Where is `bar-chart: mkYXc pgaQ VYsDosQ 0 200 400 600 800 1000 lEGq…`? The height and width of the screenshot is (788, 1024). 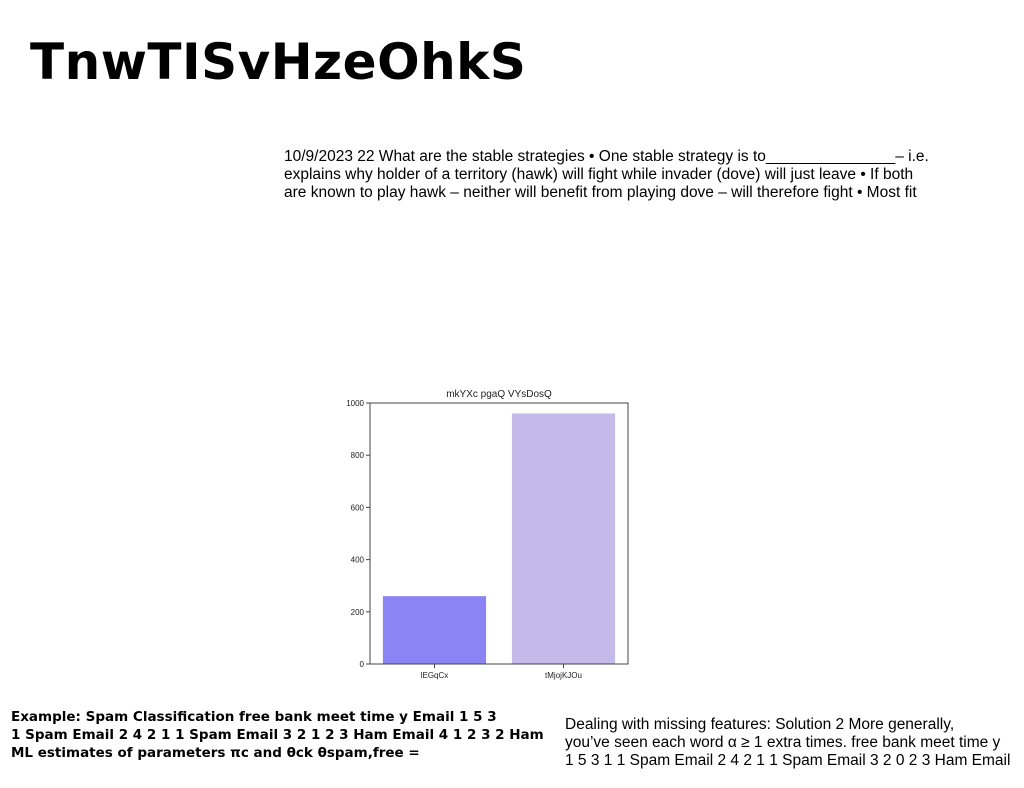
bar-chart: mkYXc pgaQ VYsDosQ 0 200 400 600 800 1000 lEGq… is located at coordinates (490, 539).